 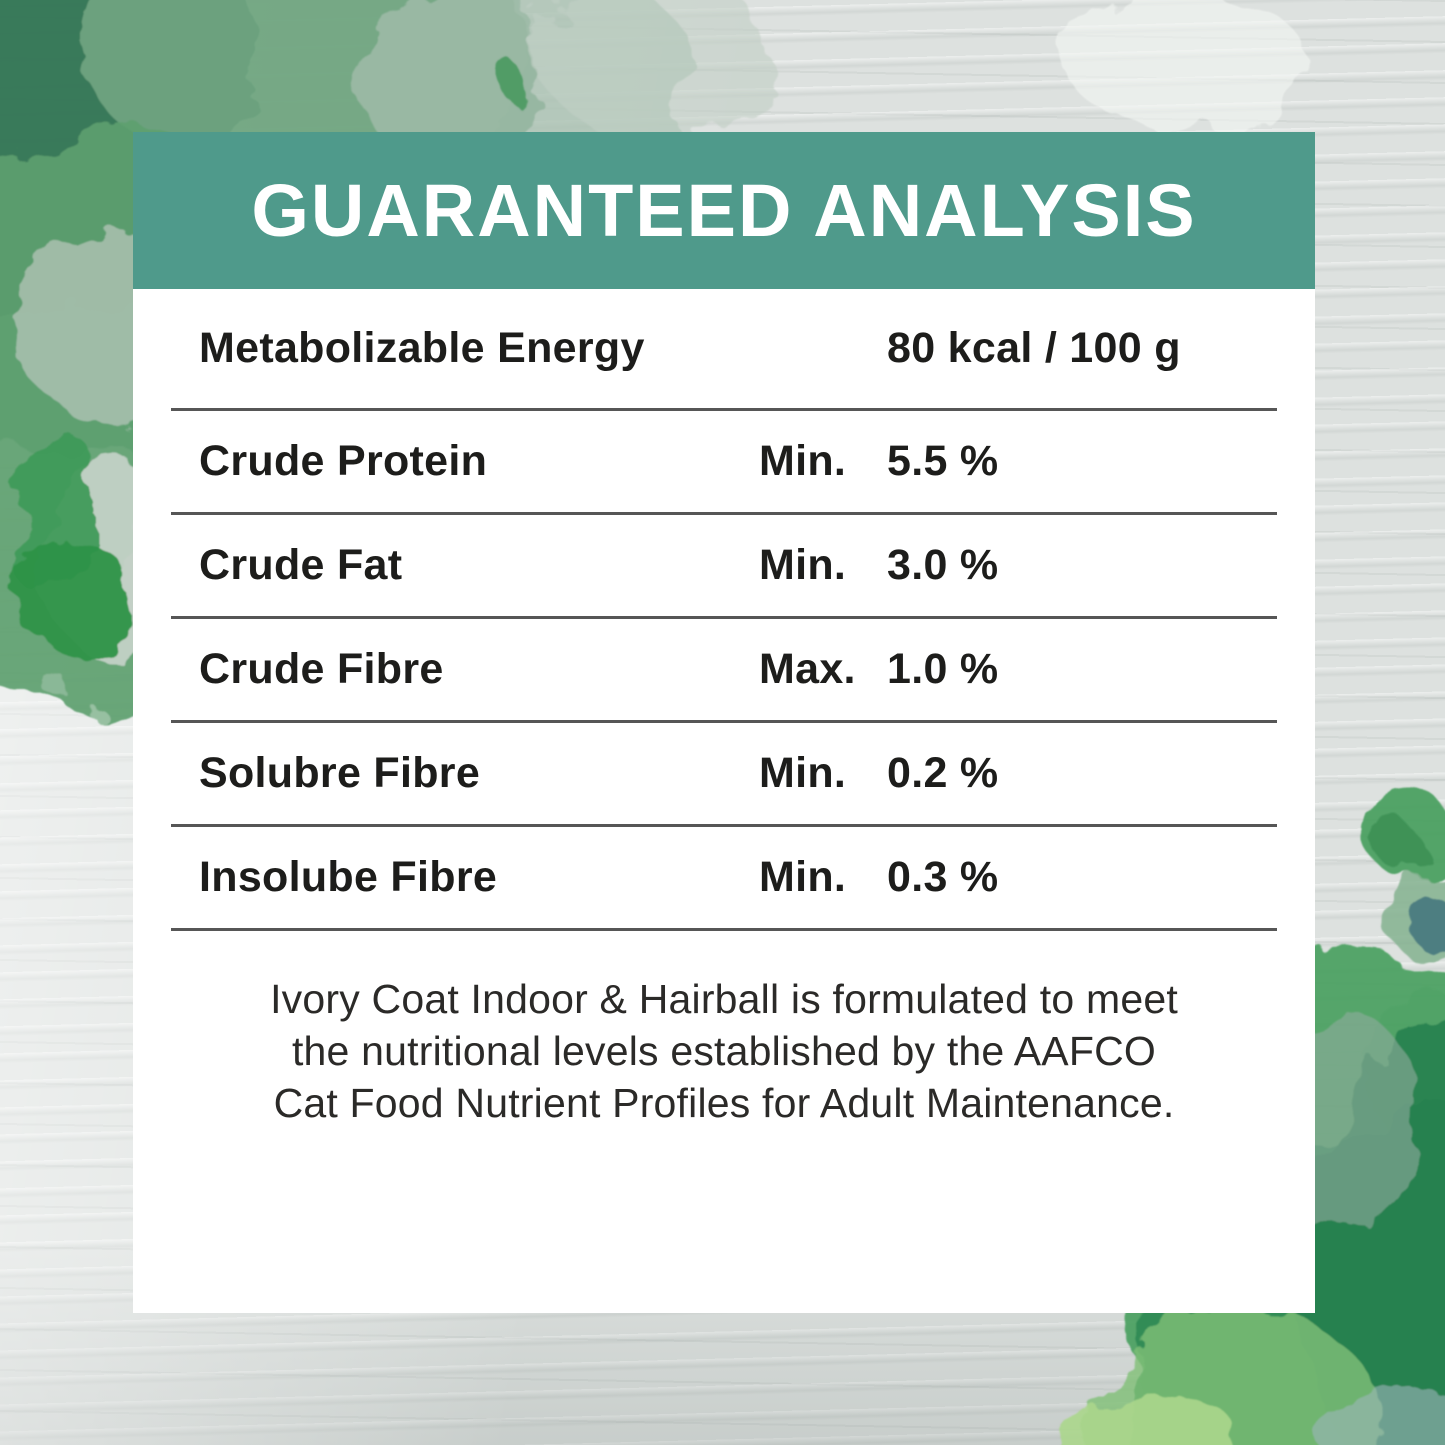 I want to click on nutrient-label: Metabolizable Energy, so click(x=422, y=348).